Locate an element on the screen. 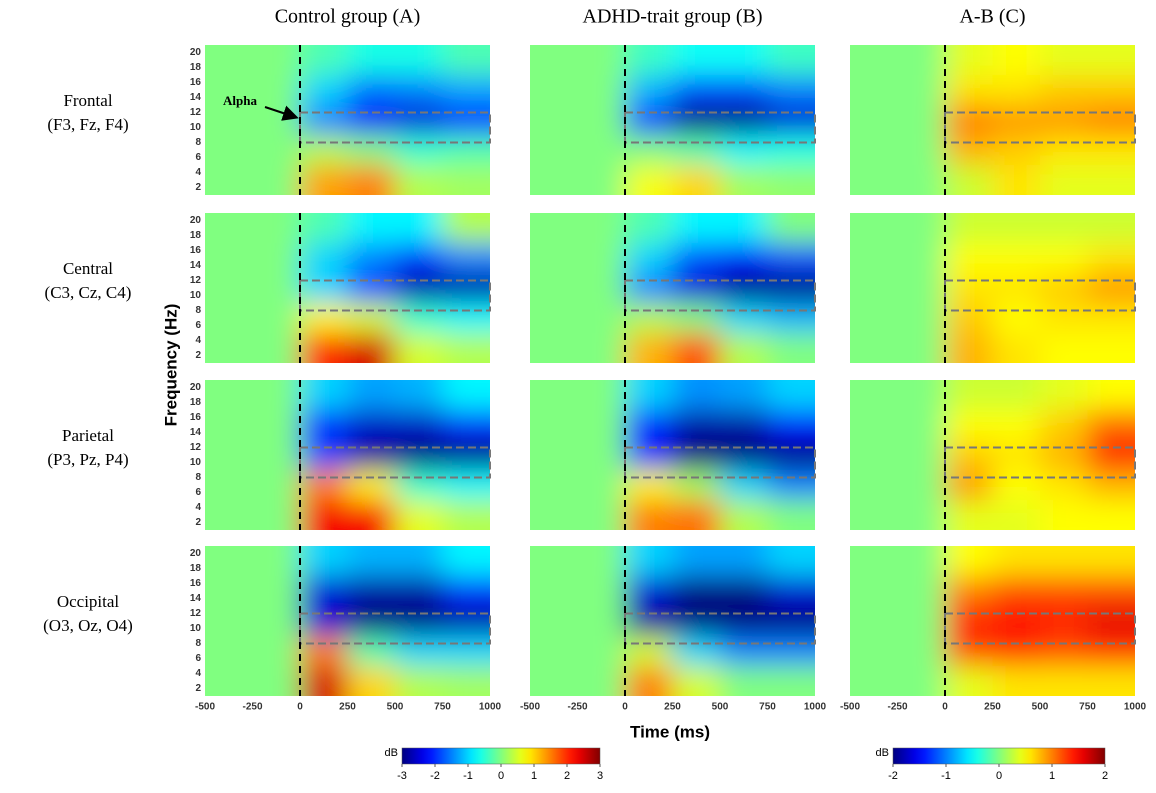 This screenshot has height=793, width=1156. y-tick-label: 2 is located at coordinates (198, 187).